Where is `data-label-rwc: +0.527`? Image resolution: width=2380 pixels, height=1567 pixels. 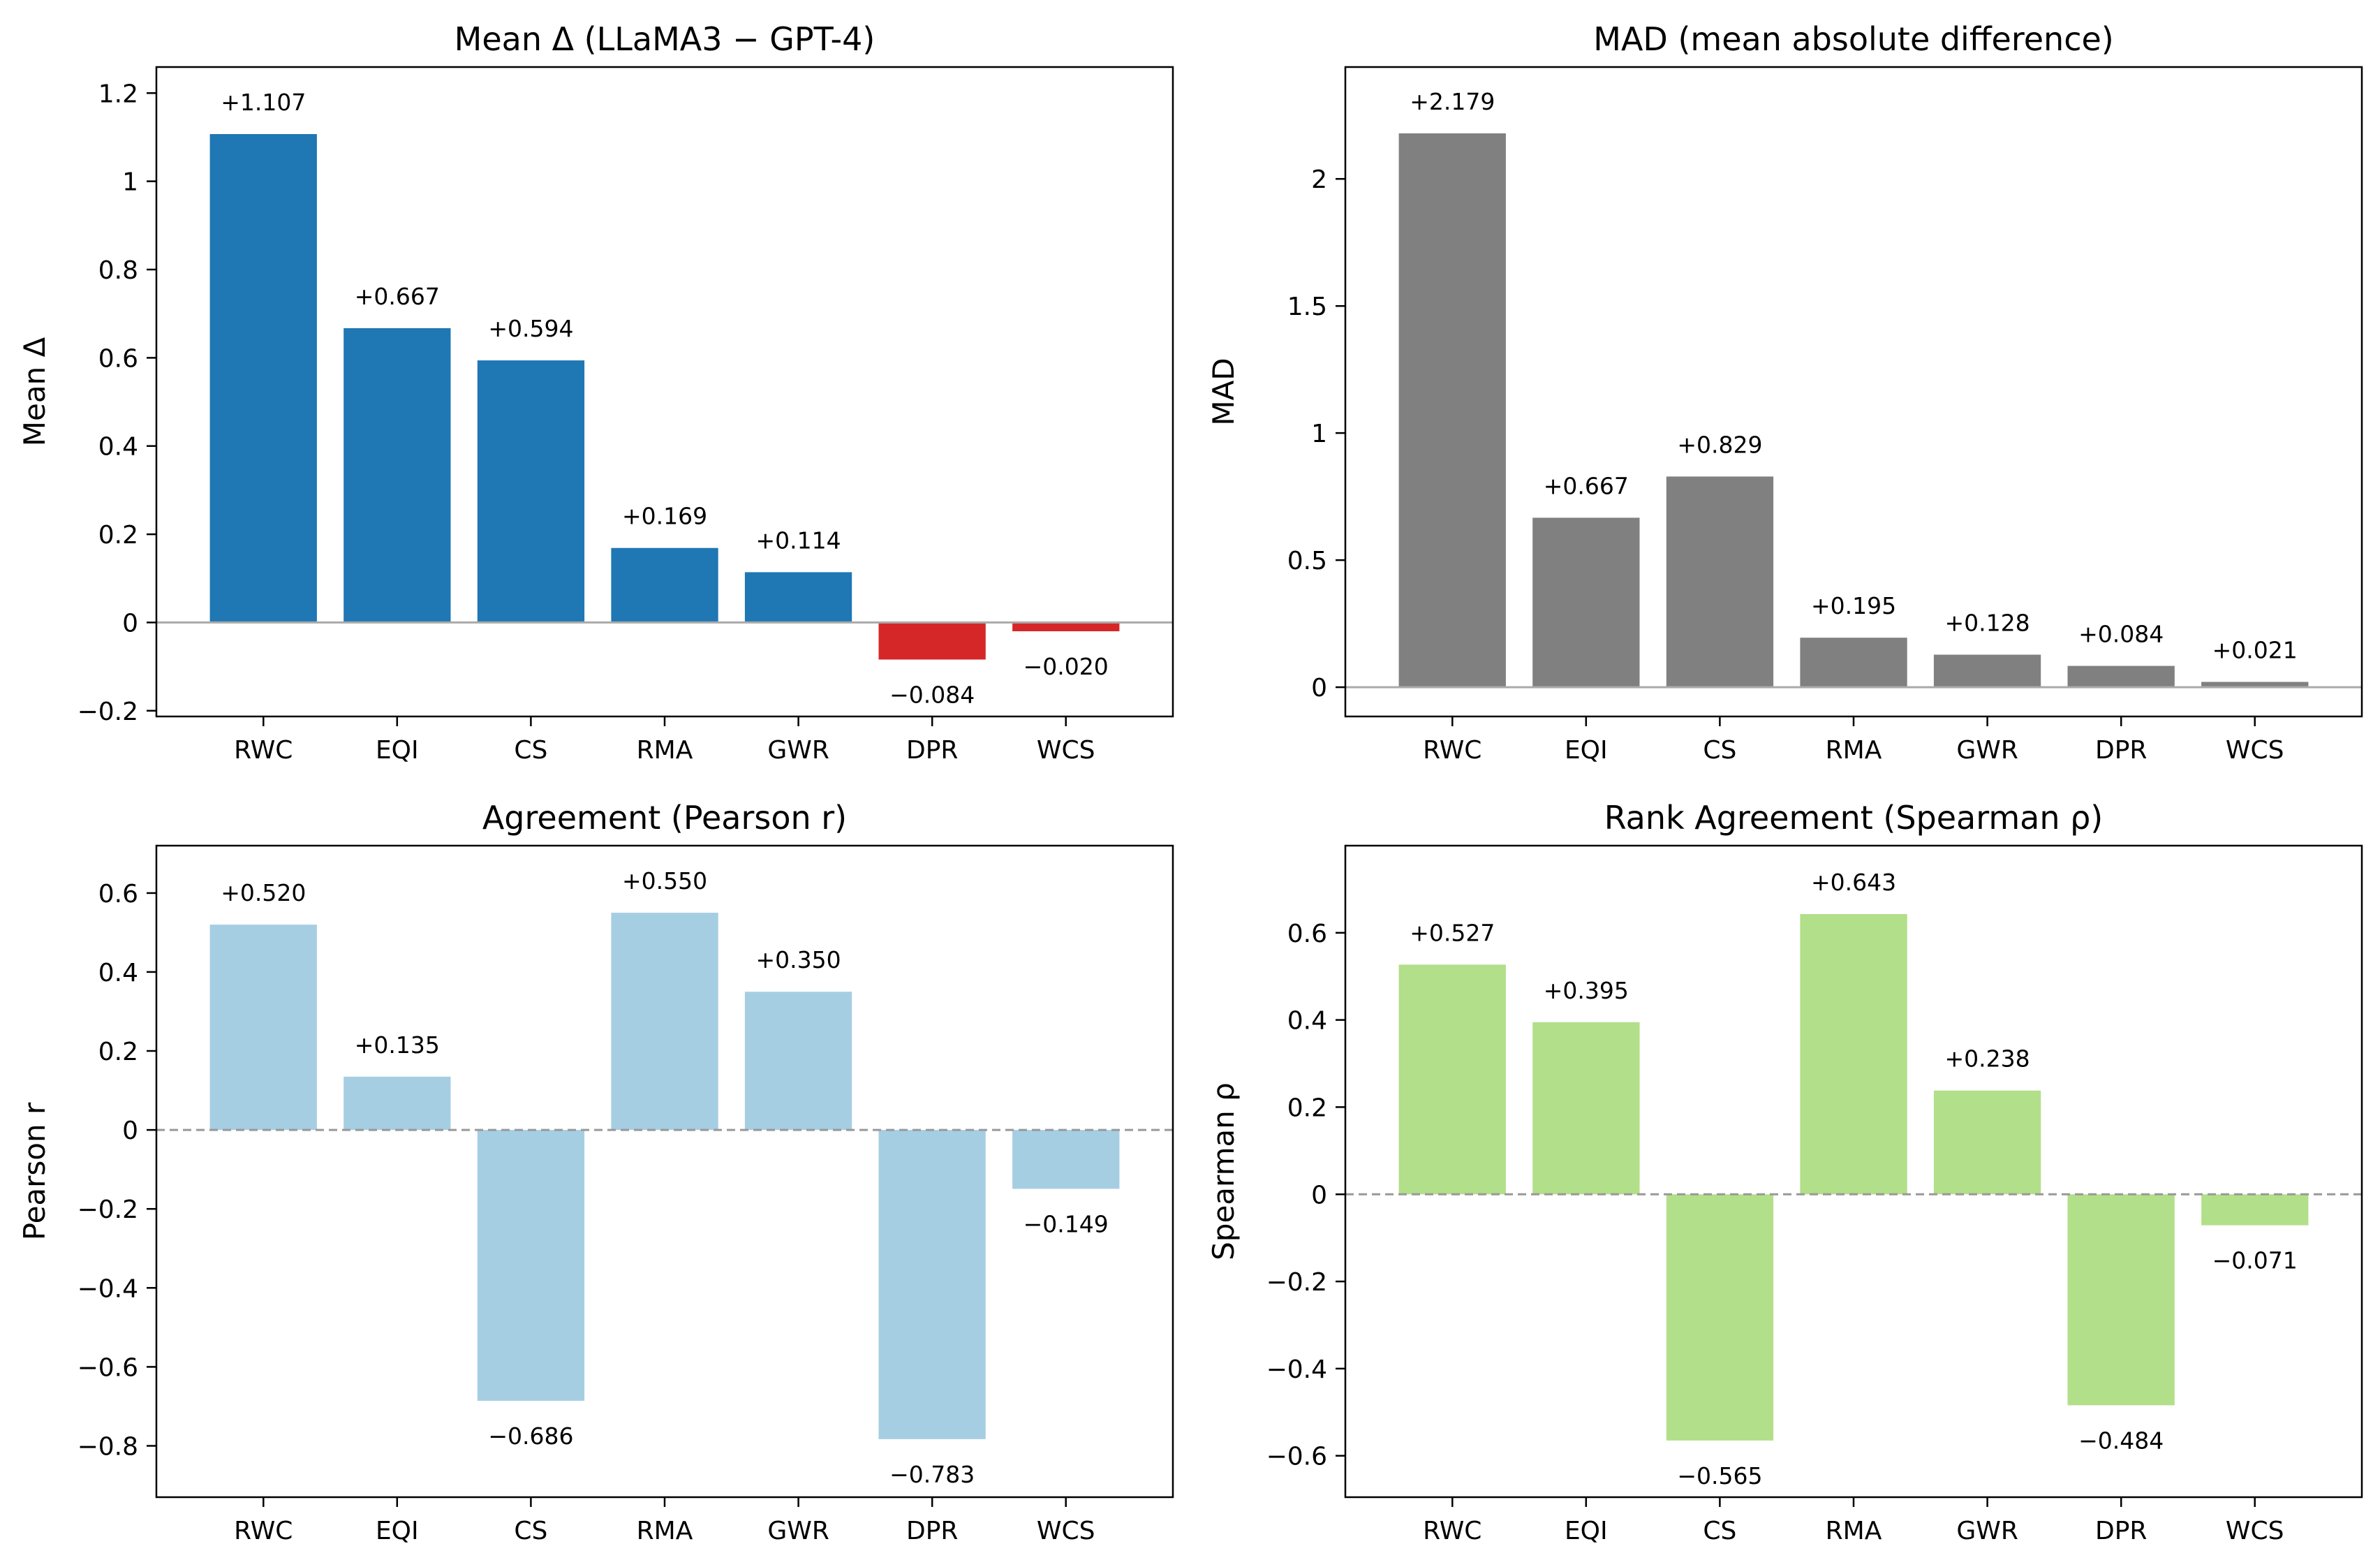
data-label-rwc: +0.527 is located at coordinates (1452, 933).